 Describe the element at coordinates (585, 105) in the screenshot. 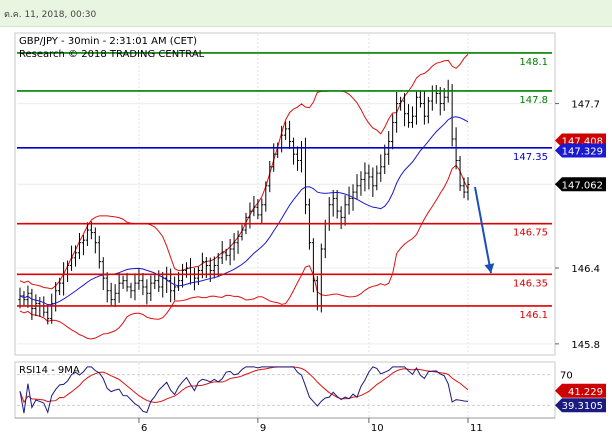

I see `y-tick-label: 147.7` at that location.